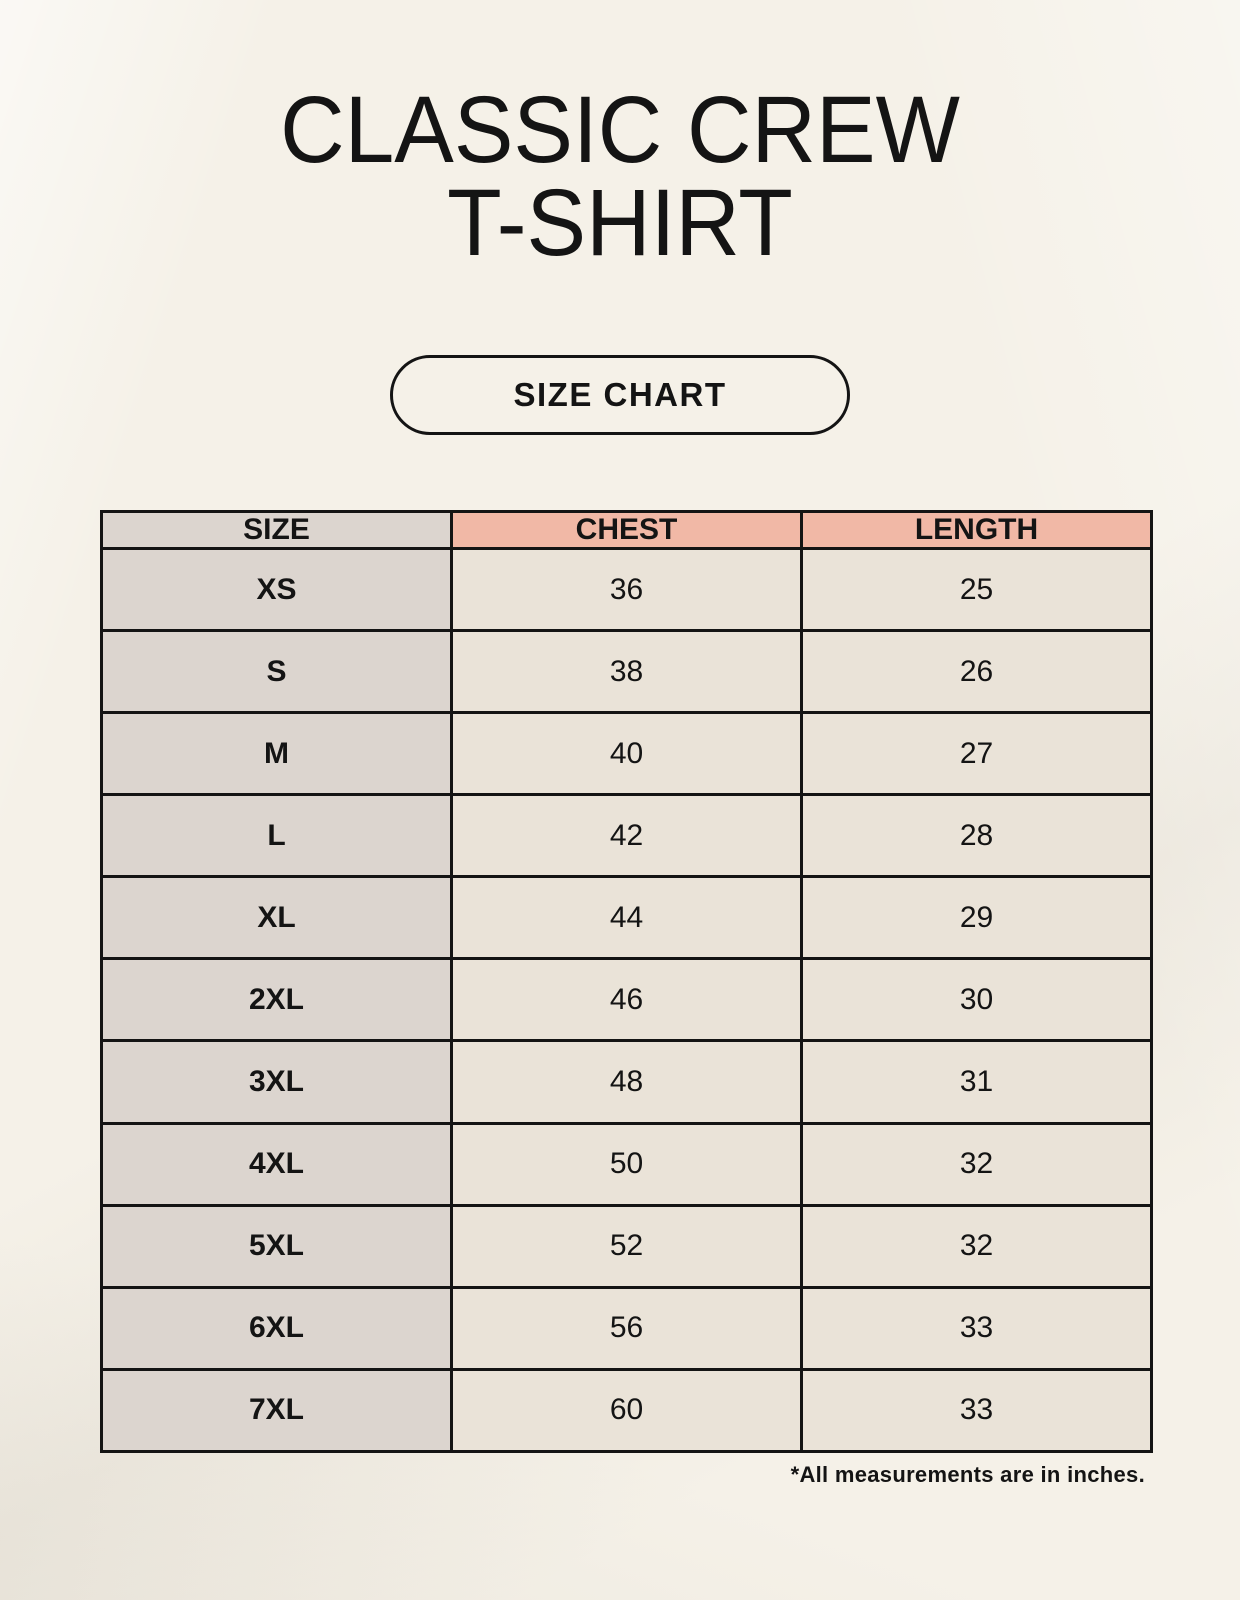 The width and height of the screenshot is (1240, 1600). I want to click on table-row: S 38 26, so click(626, 672).